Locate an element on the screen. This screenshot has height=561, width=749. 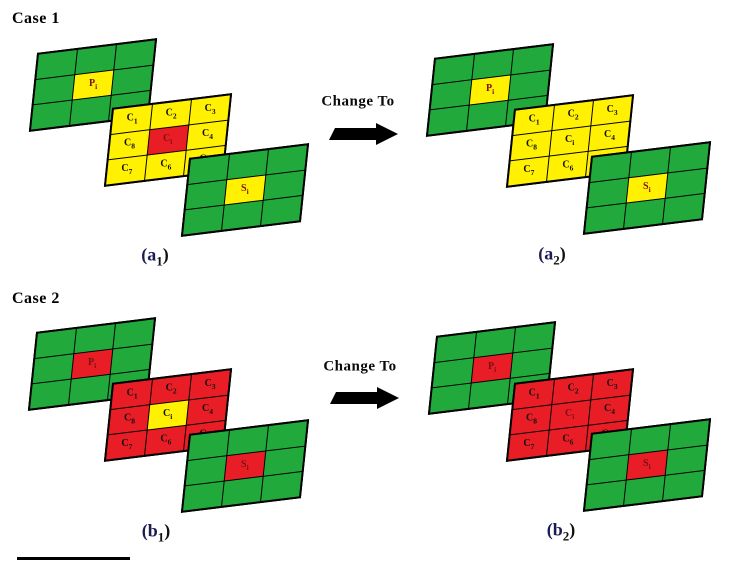
change-to-label: Change To is located at coordinates (358, 101).